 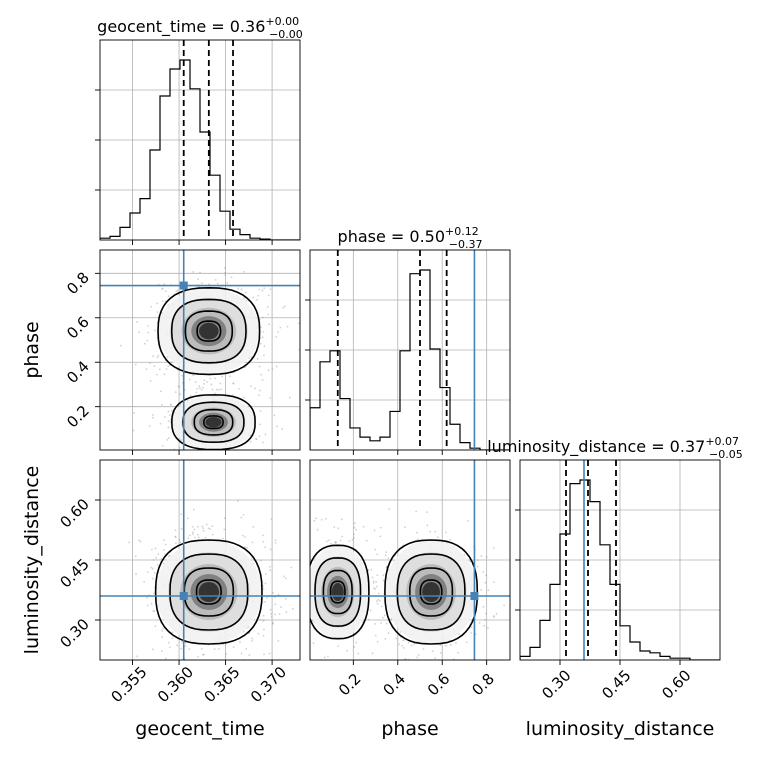 What do you see at coordinates (200, 149) in the screenshot?
I see `histogram-geocent_time` at bounding box center [200, 149].